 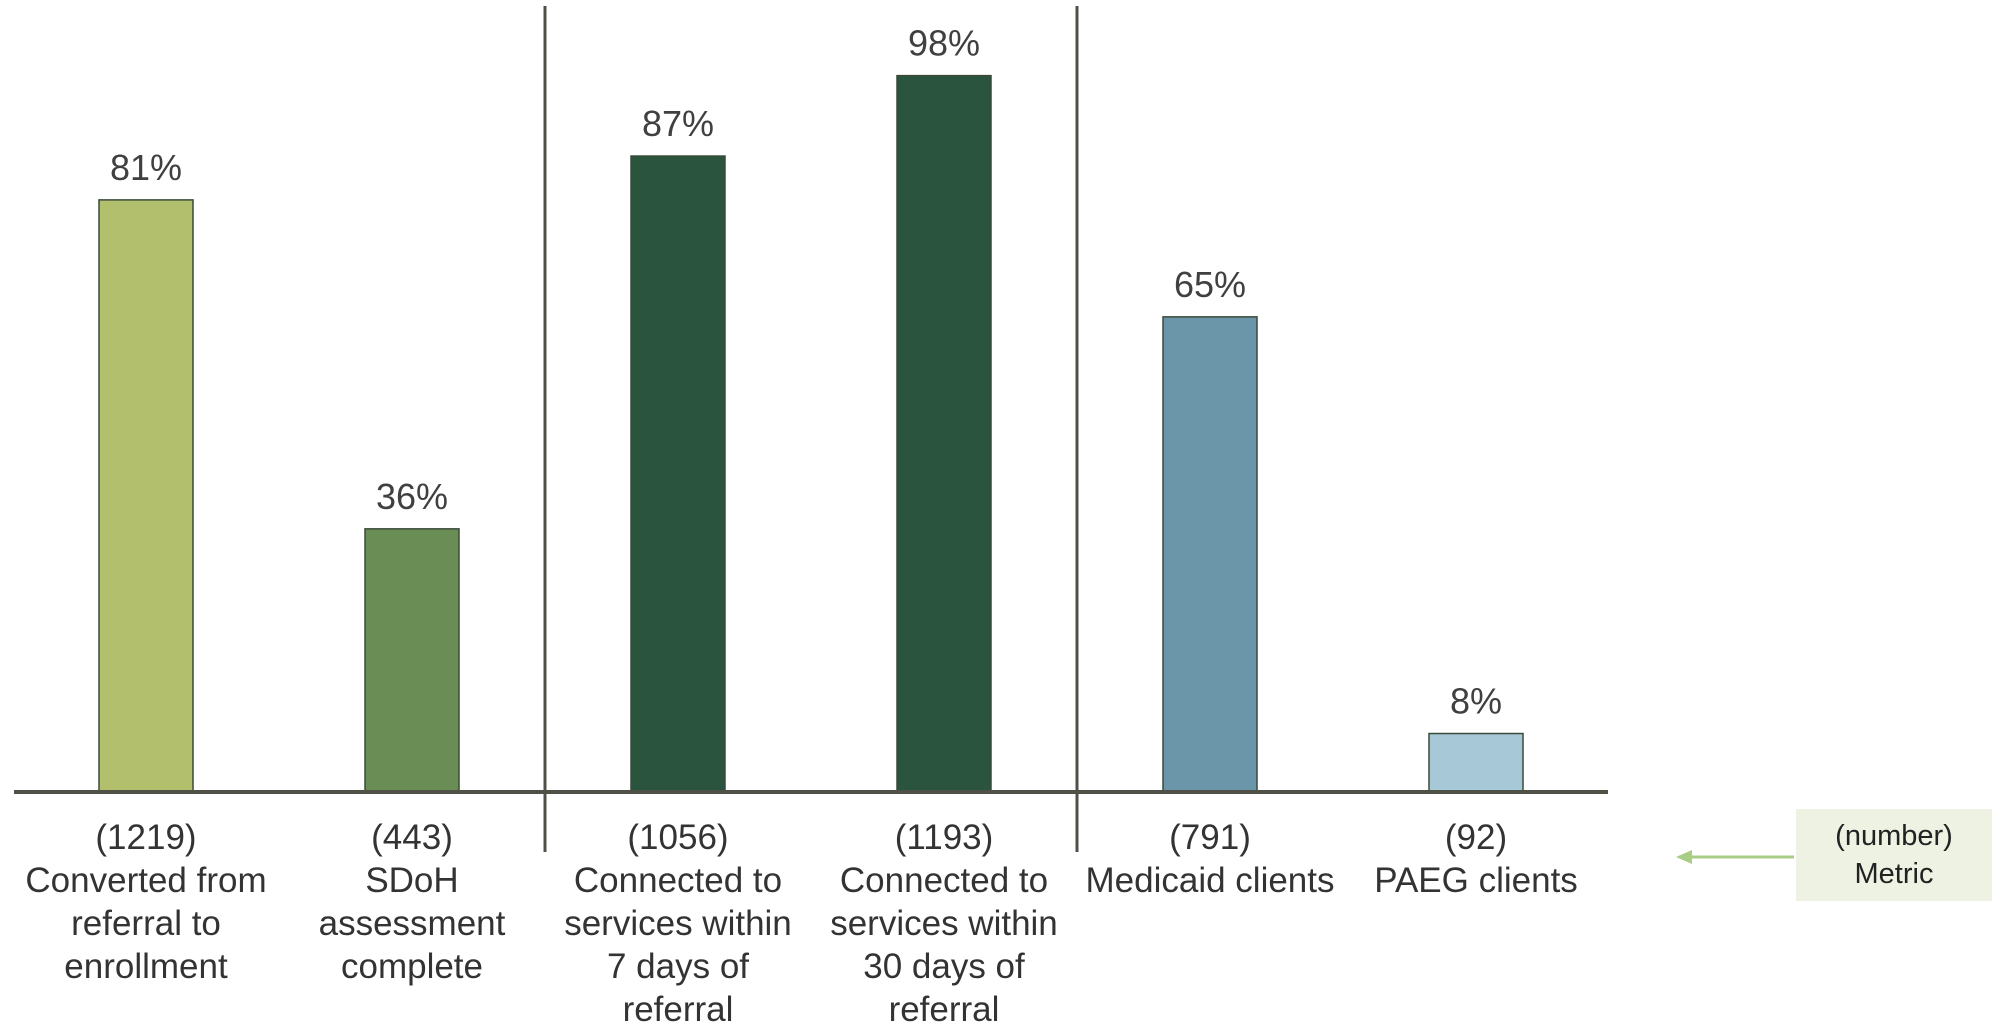 What do you see at coordinates (1476, 837) in the screenshot?
I see `count-label-6: (92)` at bounding box center [1476, 837].